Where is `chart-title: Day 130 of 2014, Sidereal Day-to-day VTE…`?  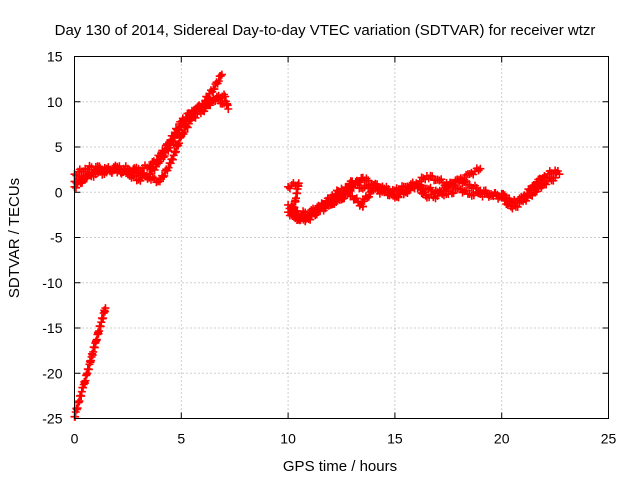
chart-title: Day 130 of 2014, Sidereal Day-to-day VTE… is located at coordinates (325, 30).